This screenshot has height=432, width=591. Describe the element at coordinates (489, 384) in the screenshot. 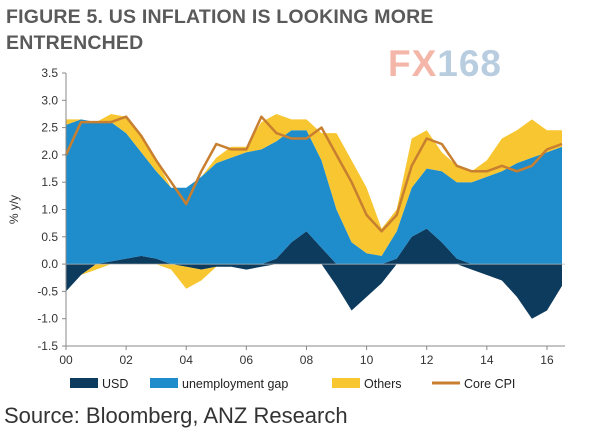

I see `legend-label: Core CPI` at that location.